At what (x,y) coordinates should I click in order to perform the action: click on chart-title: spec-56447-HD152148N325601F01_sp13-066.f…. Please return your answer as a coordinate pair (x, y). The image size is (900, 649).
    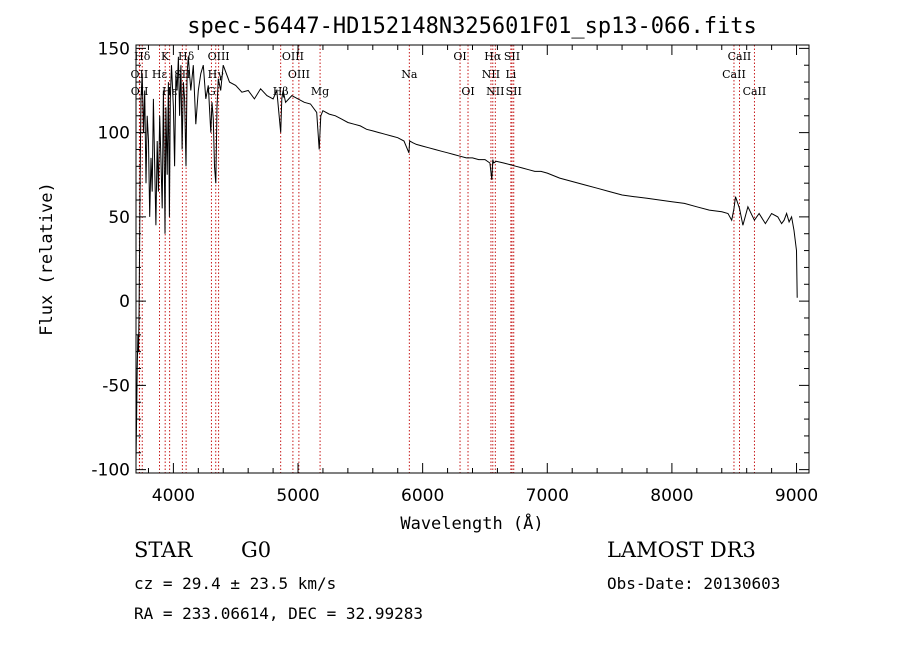
    Looking at the image, I should click on (472, 26).